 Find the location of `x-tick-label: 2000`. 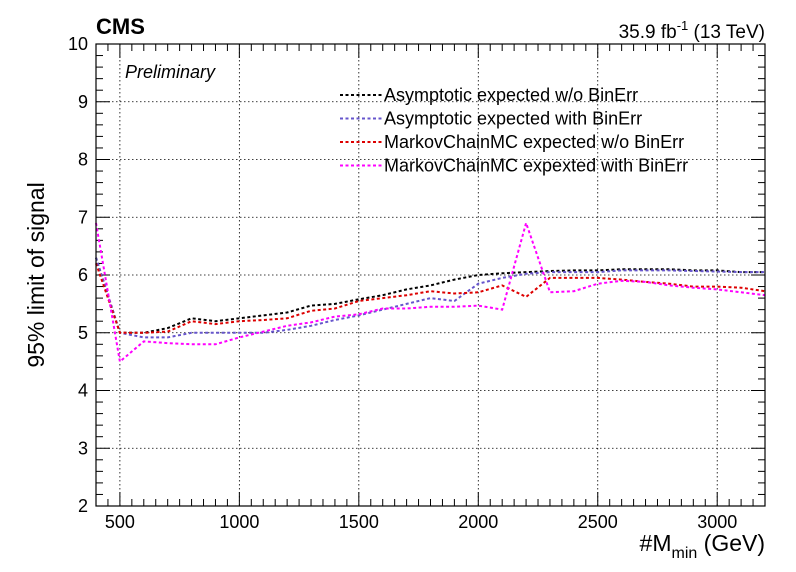

x-tick-label: 2000 is located at coordinates (478, 522).